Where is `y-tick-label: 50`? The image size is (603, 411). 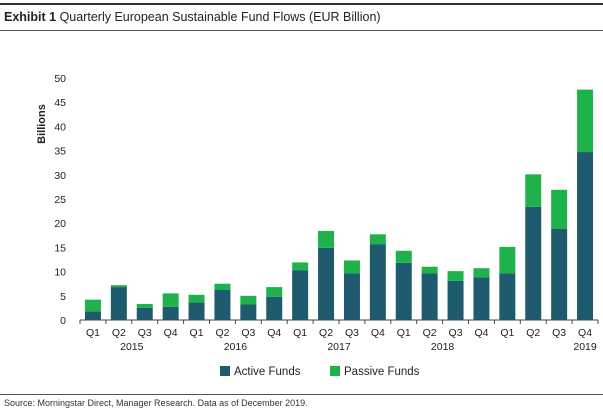
y-tick-label: 50 is located at coordinates (60, 79).